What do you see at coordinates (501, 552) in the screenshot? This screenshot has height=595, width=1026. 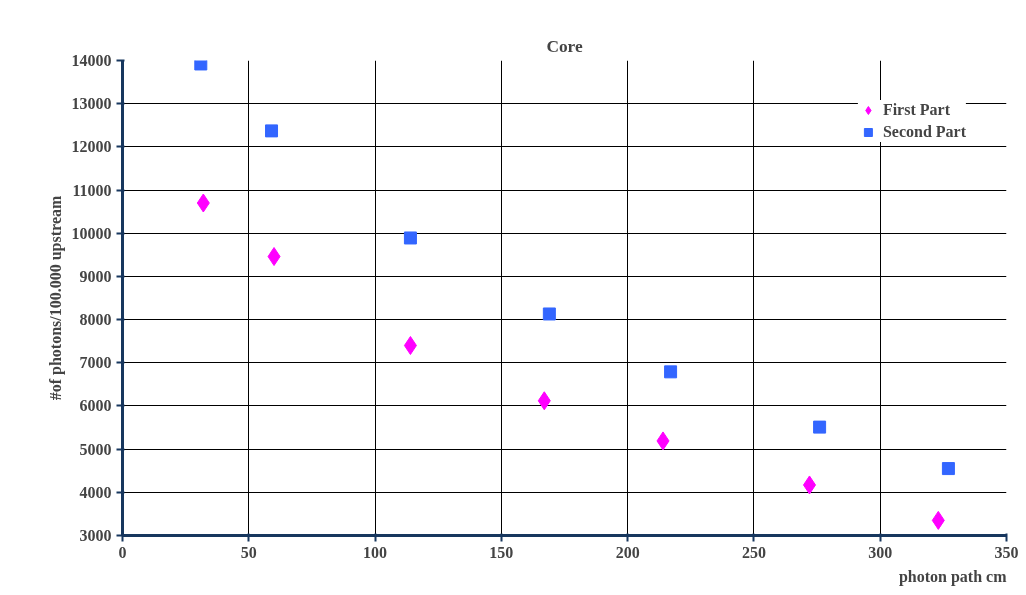 I see `x-tick-label: 150` at bounding box center [501, 552].